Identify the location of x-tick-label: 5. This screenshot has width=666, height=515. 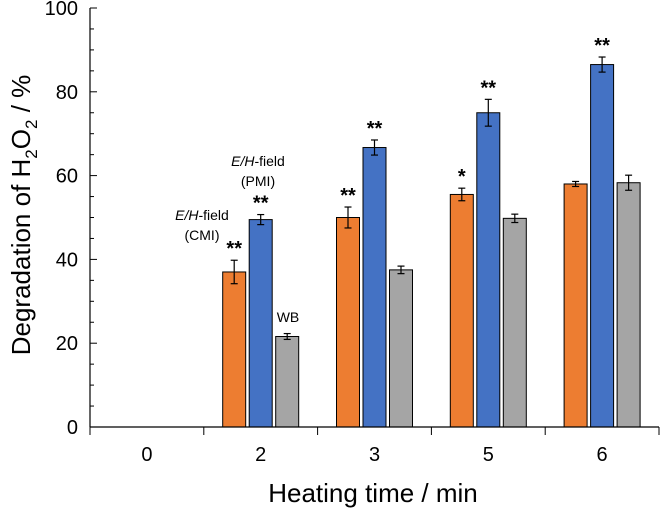
(488, 455).